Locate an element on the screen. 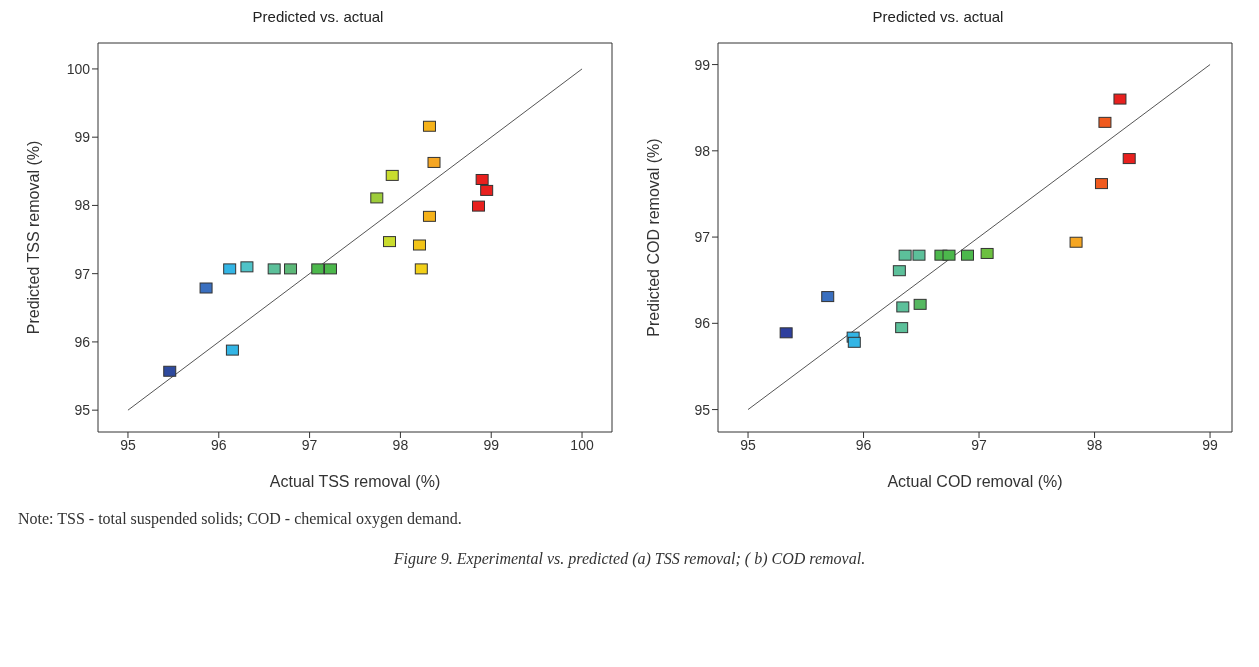 The image size is (1259, 667). caption: Figure 9. Experimental vs. predicted (a) TSS removal; ( b) COD removal. is located at coordinates (629, 559).